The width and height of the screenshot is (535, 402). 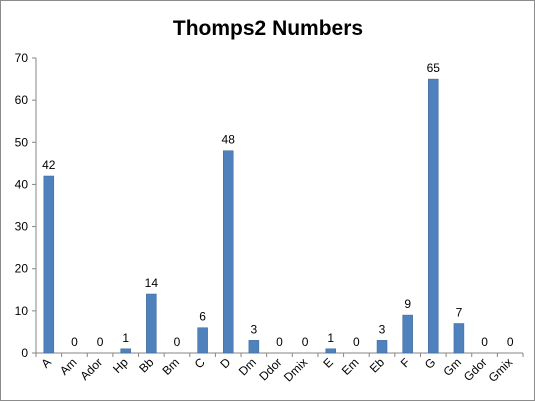 What do you see at coordinates (305, 342) in the screenshot?
I see `data-label-dmix: 0` at bounding box center [305, 342].